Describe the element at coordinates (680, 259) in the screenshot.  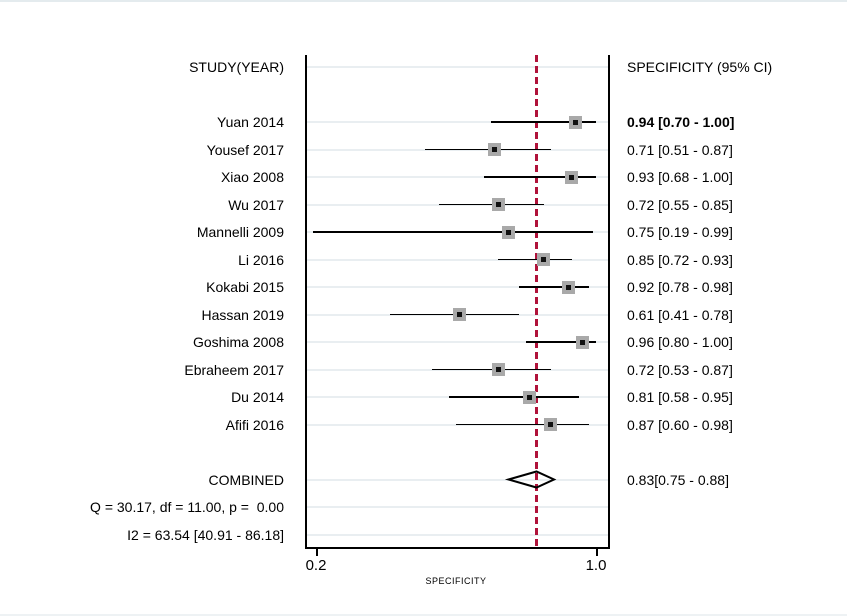
I see `study-ci-value: 0.85 [0.72 - 0.93]` at that location.